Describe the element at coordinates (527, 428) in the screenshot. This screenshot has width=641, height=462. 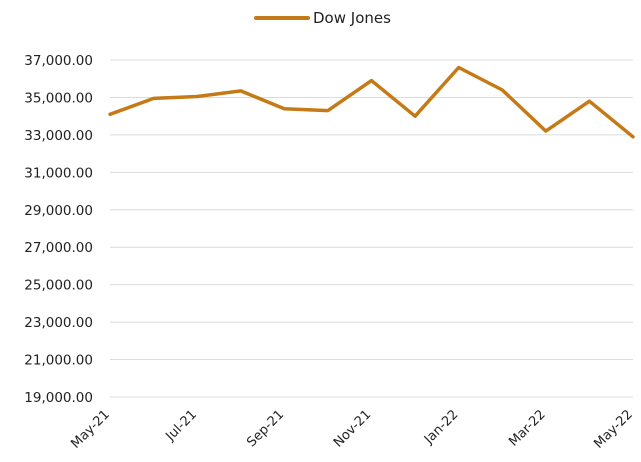
I see `x-tick-label: Mar-22` at that location.